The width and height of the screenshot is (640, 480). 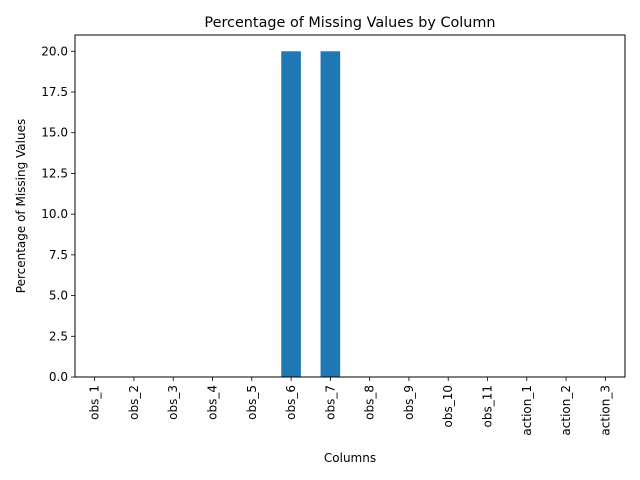 What do you see at coordinates (58, 377) in the screenshot?
I see `y-tick-label: 0.0` at bounding box center [58, 377].